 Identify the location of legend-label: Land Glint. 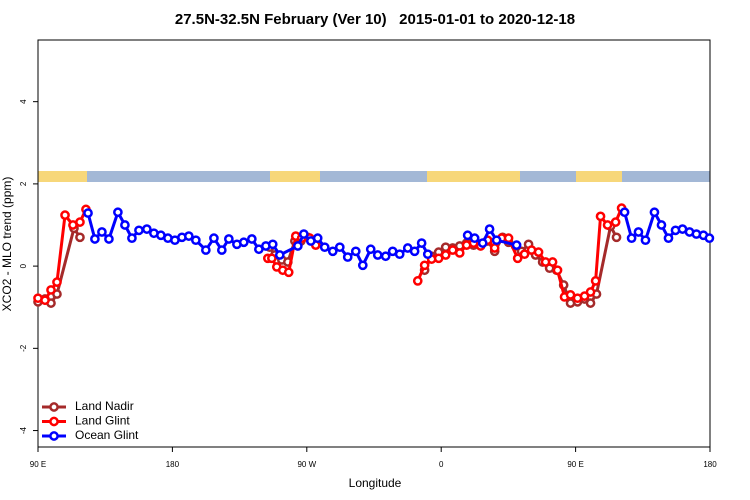
(102, 421).